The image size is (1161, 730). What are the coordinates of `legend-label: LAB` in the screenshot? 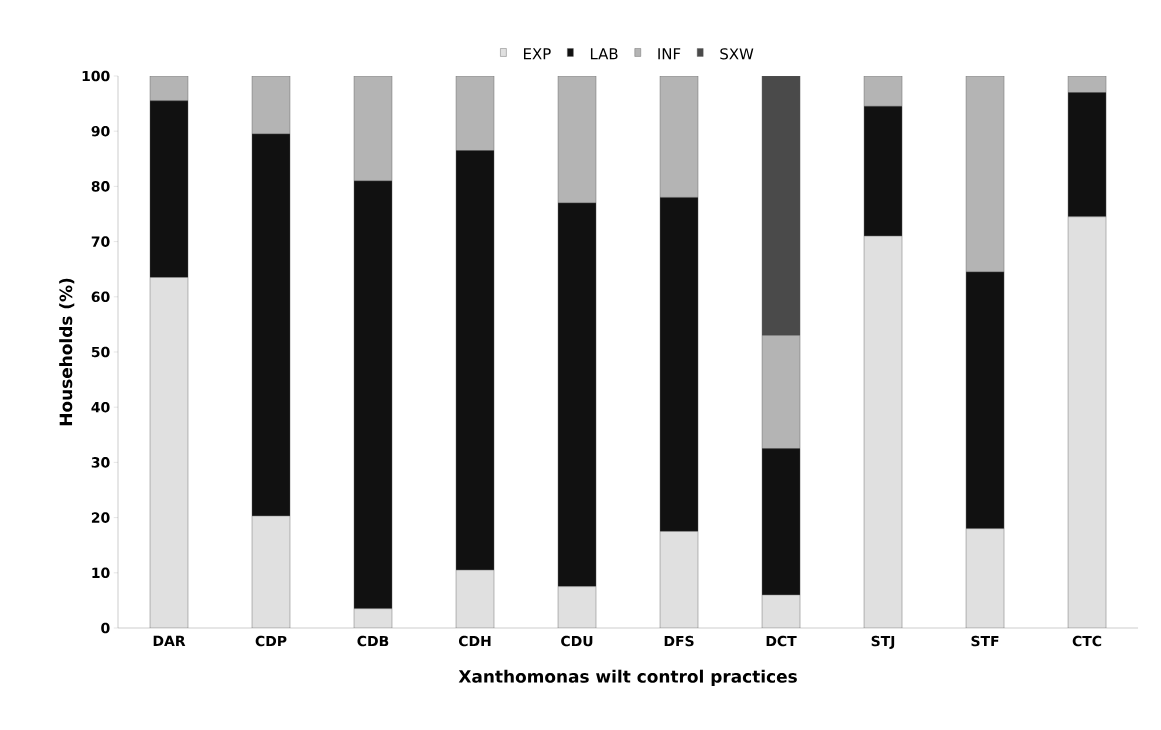 It's located at (604, 54).